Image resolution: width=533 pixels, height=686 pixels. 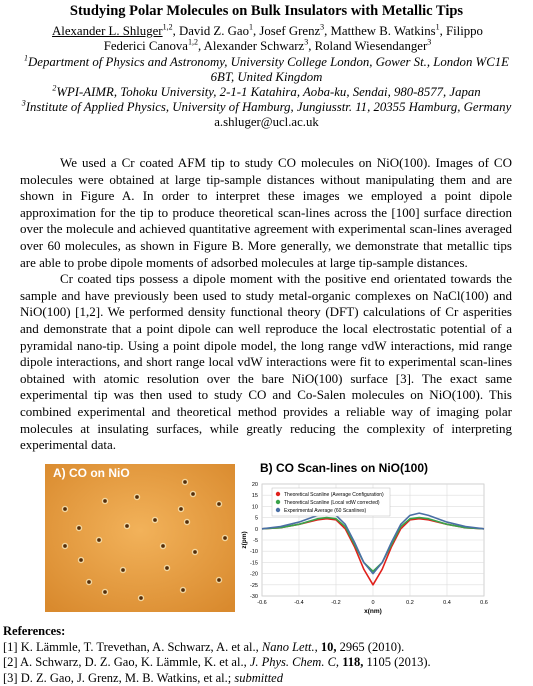 What do you see at coordinates (10, 677) in the screenshot?
I see `reference-number: [3]` at bounding box center [10, 677].